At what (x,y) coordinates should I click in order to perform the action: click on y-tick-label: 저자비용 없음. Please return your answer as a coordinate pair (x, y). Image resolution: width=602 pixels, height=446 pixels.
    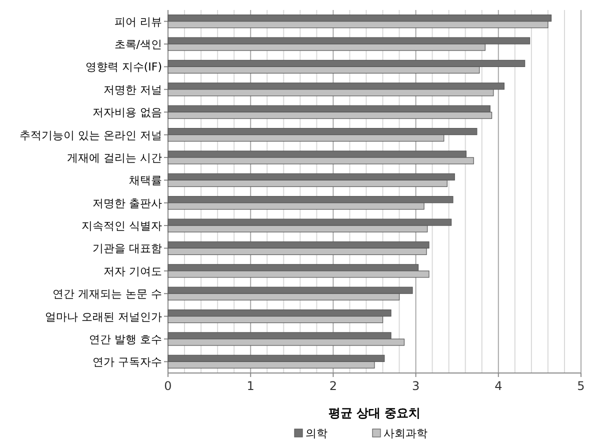
    Looking at the image, I should click on (127, 113).